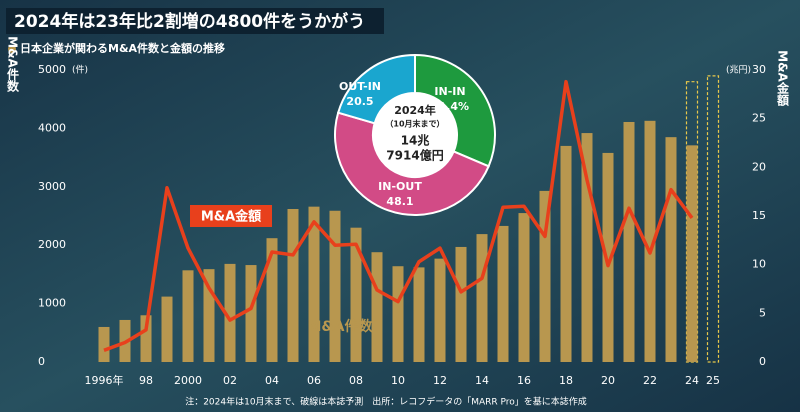  What do you see at coordinates (188, 380) in the screenshot?
I see `x-tick-label: 2000` at bounding box center [188, 380].